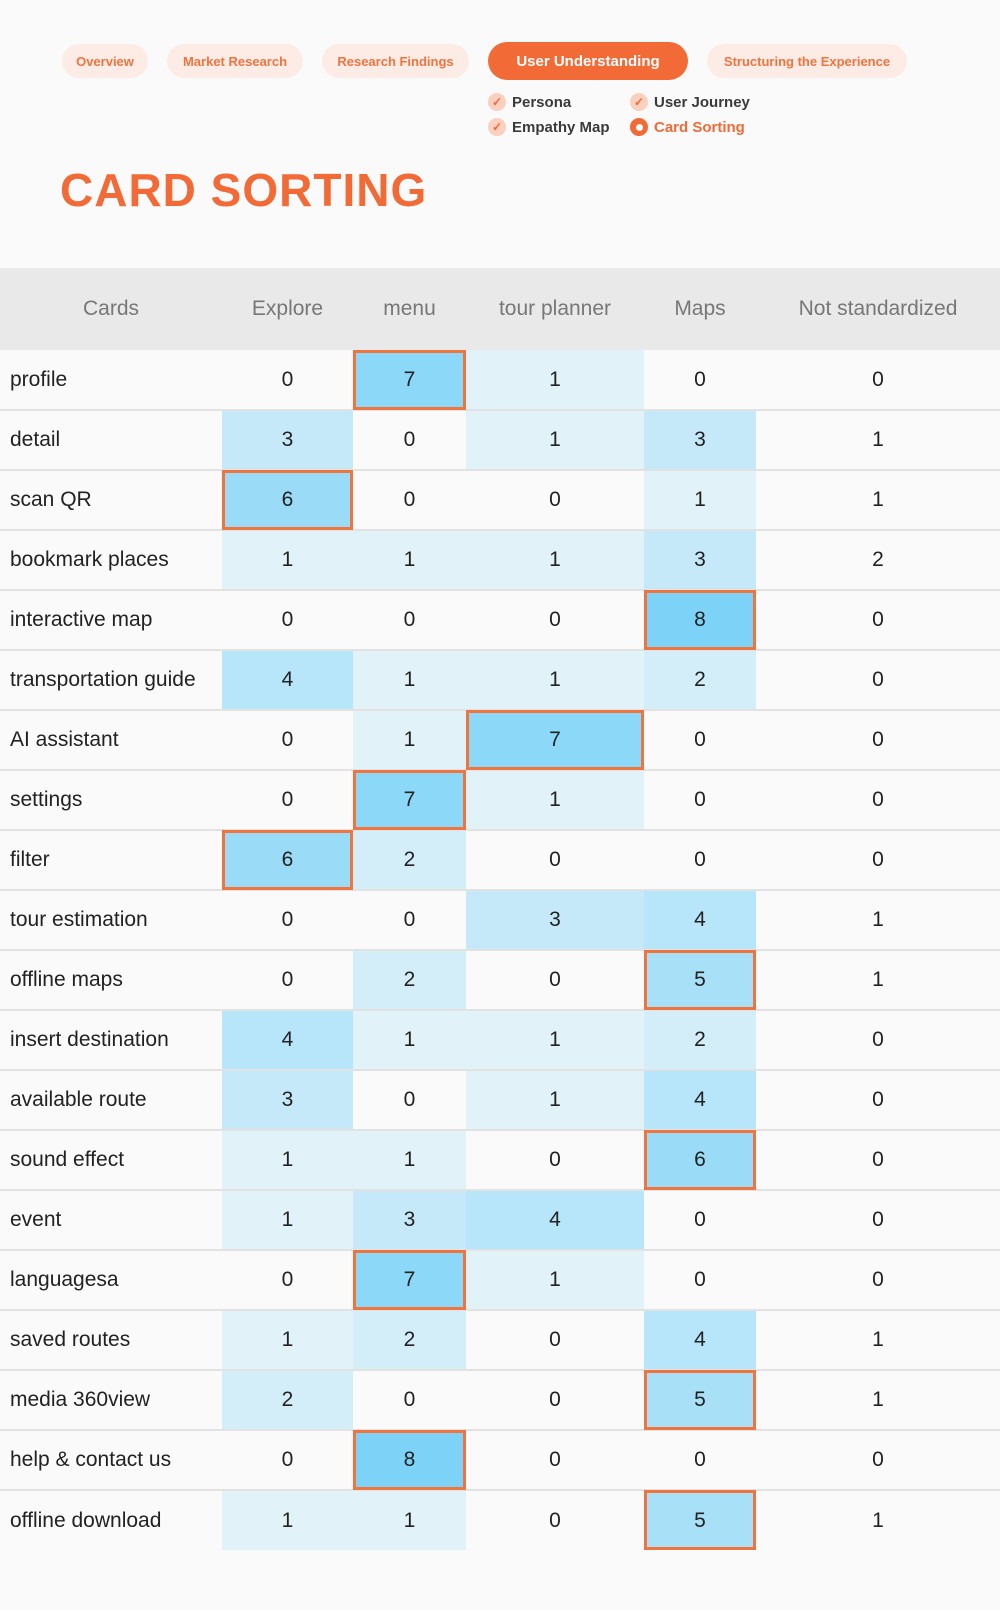 The width and height of the screenshot is (1000, 1610). Describe the element at coordinates (70, 1339) in the screenshot. I see `card-label: saved routes` at that location.